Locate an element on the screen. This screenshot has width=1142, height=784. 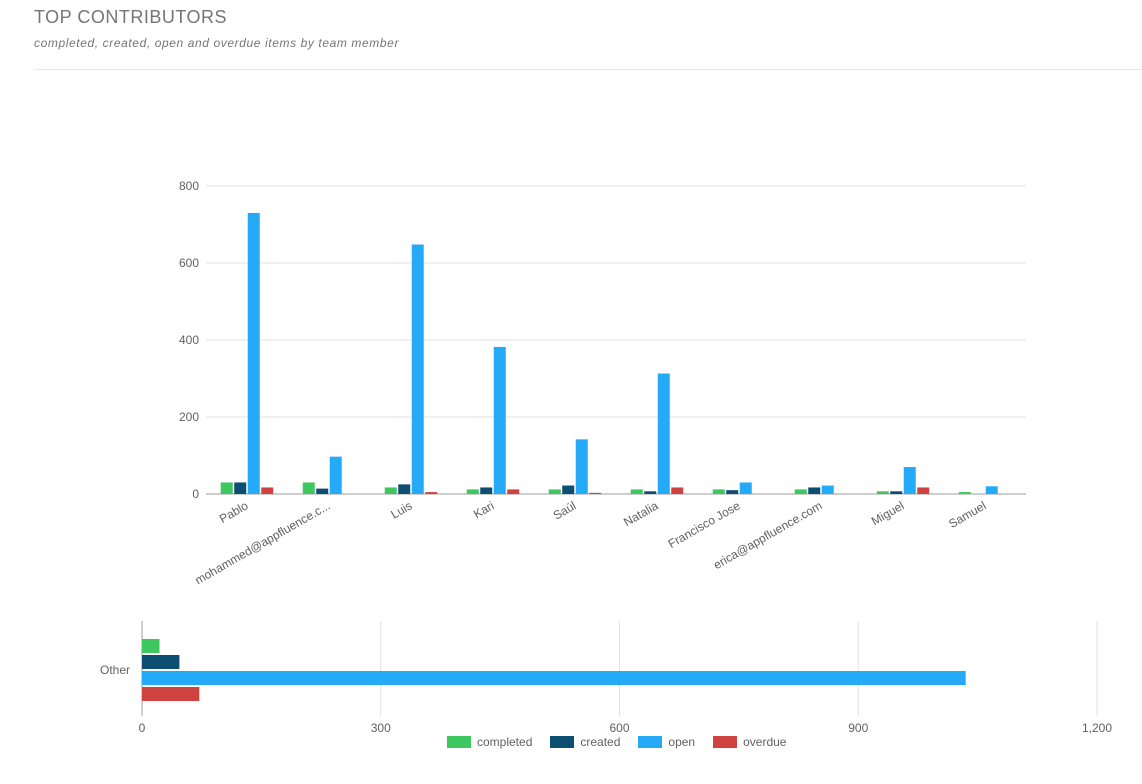
legend-item-open: open is located at coordinates (666, 742).